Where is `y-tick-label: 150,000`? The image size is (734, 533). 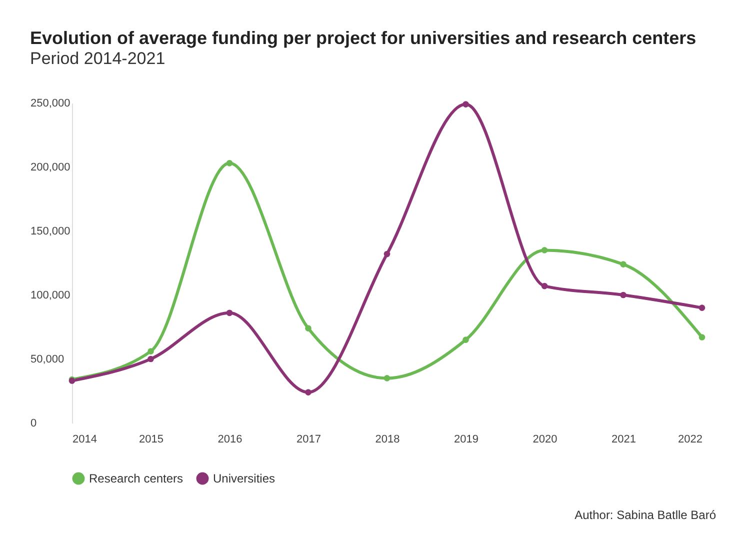
y-tick-label: 150,000 is located at coordinates (50, 232).